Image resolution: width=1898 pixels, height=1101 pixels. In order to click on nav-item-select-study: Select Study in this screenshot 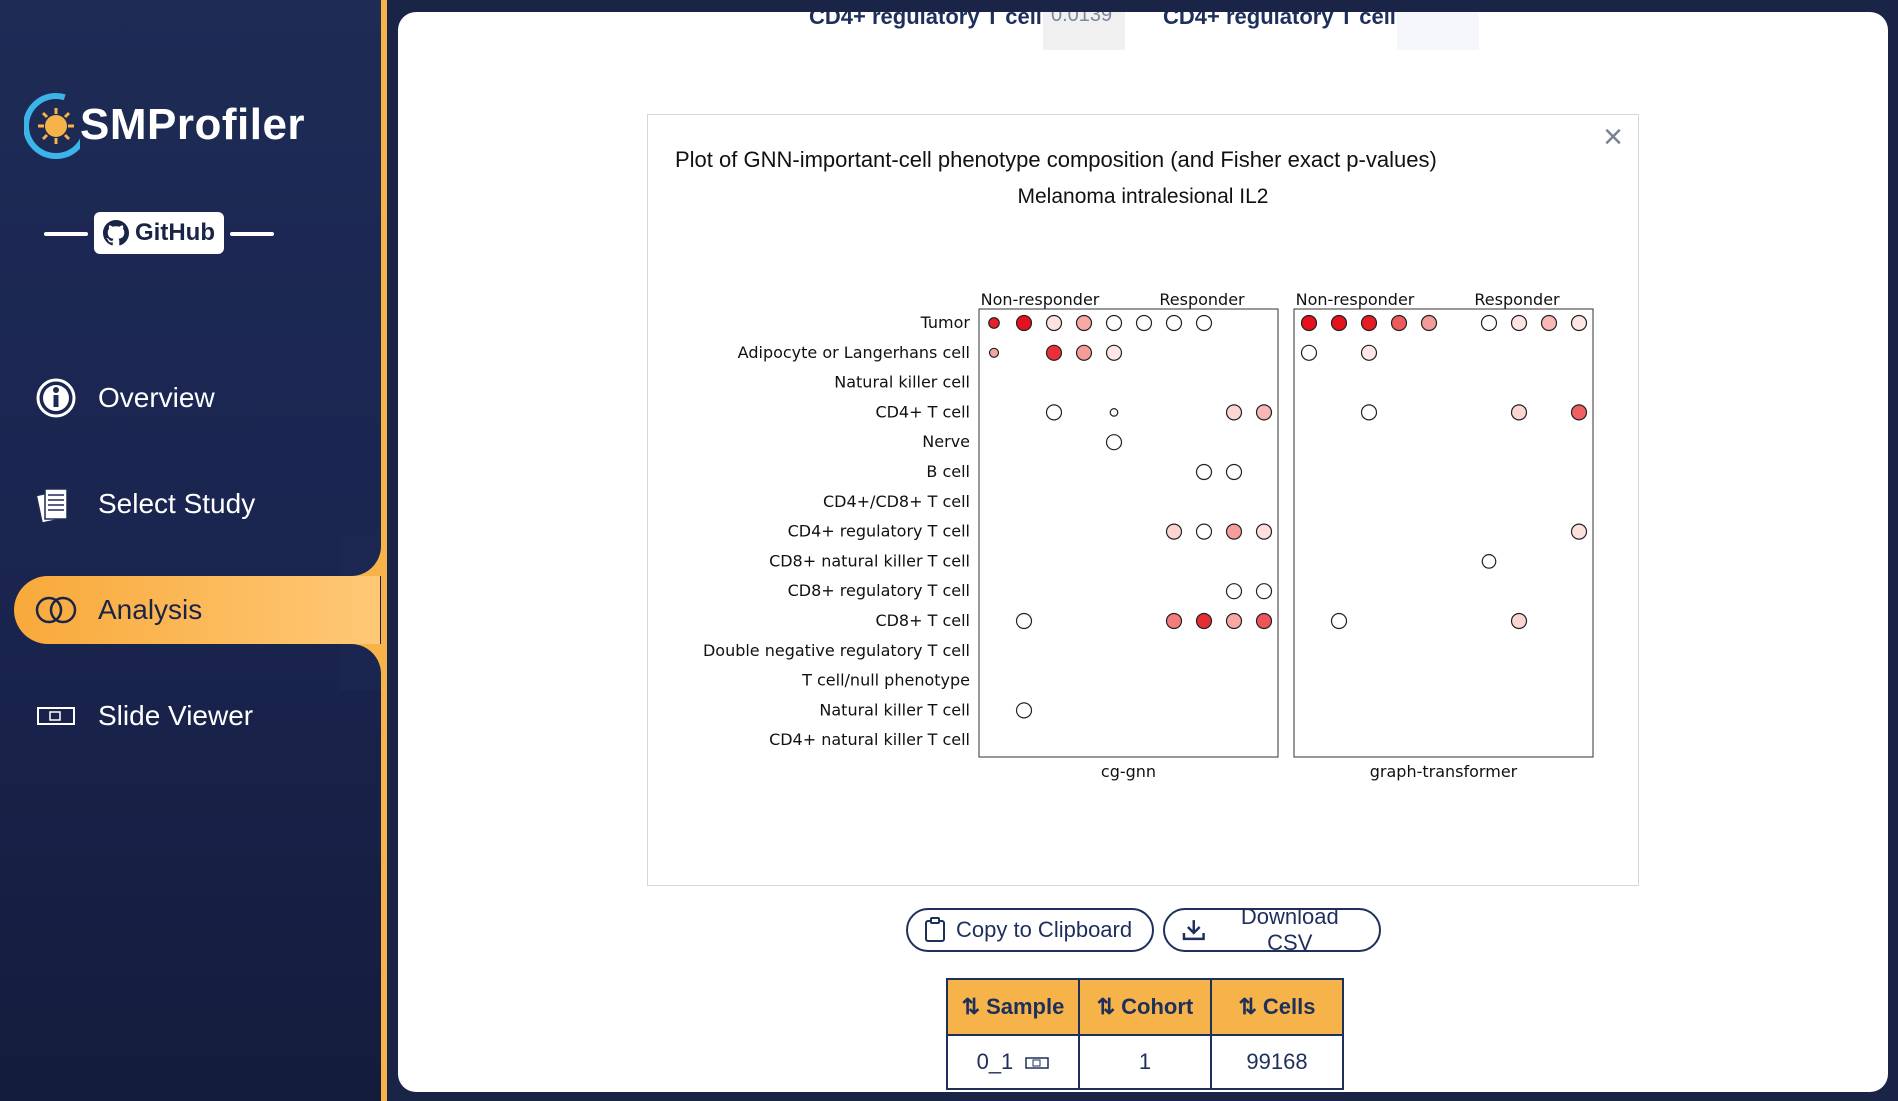, I will do `click(197, 504)`.